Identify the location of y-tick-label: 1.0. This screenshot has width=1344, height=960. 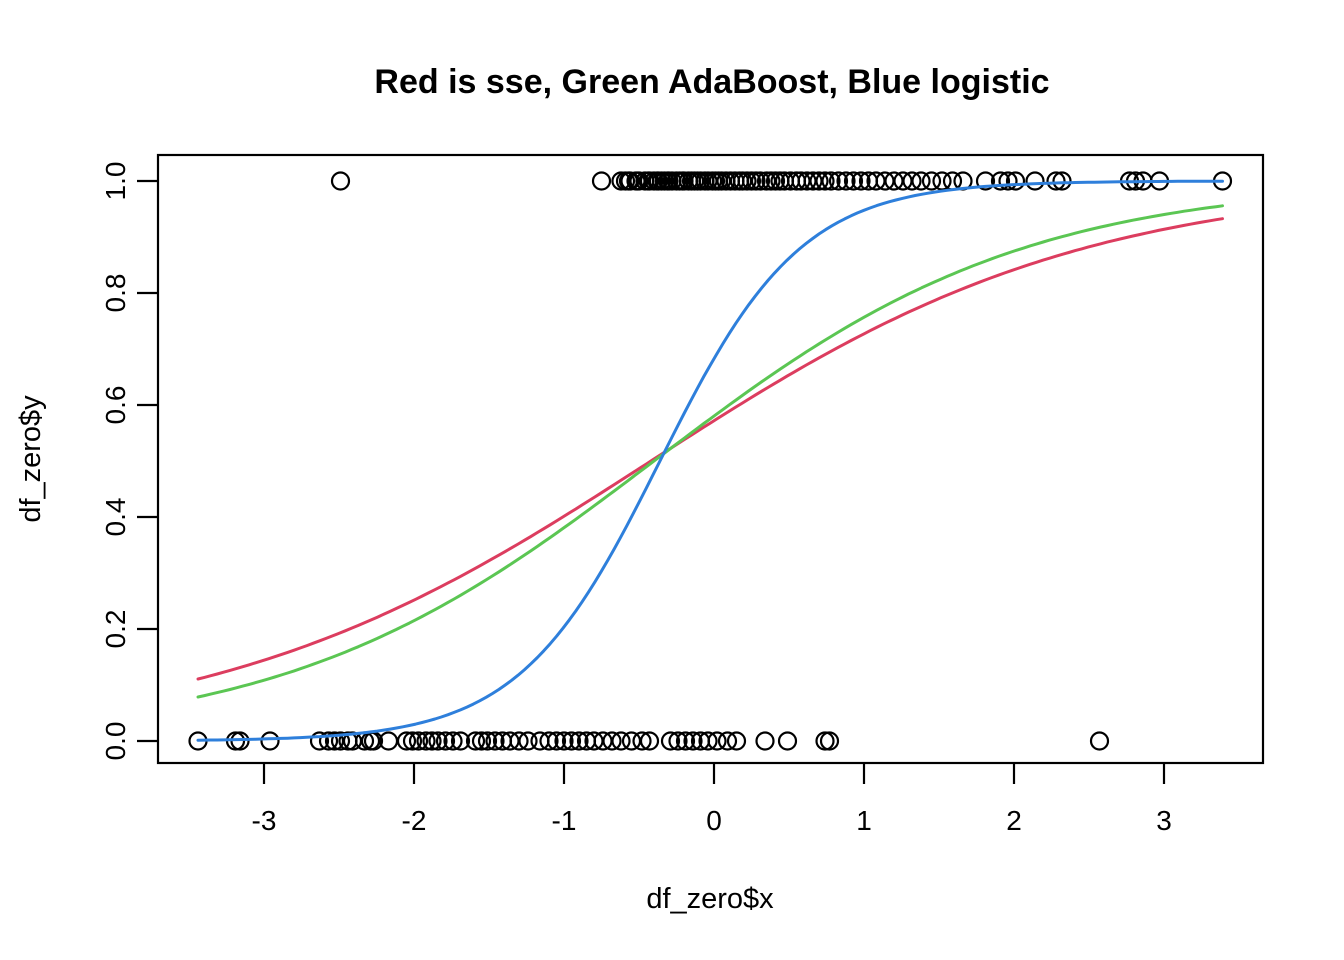
(115, 181).